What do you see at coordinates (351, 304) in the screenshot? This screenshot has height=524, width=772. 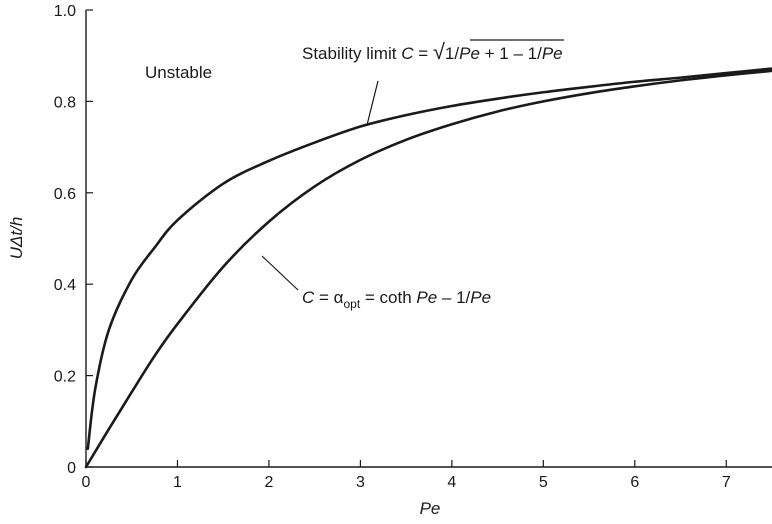 I see `opt-subscript: opt` at bounding box center [351, 304].